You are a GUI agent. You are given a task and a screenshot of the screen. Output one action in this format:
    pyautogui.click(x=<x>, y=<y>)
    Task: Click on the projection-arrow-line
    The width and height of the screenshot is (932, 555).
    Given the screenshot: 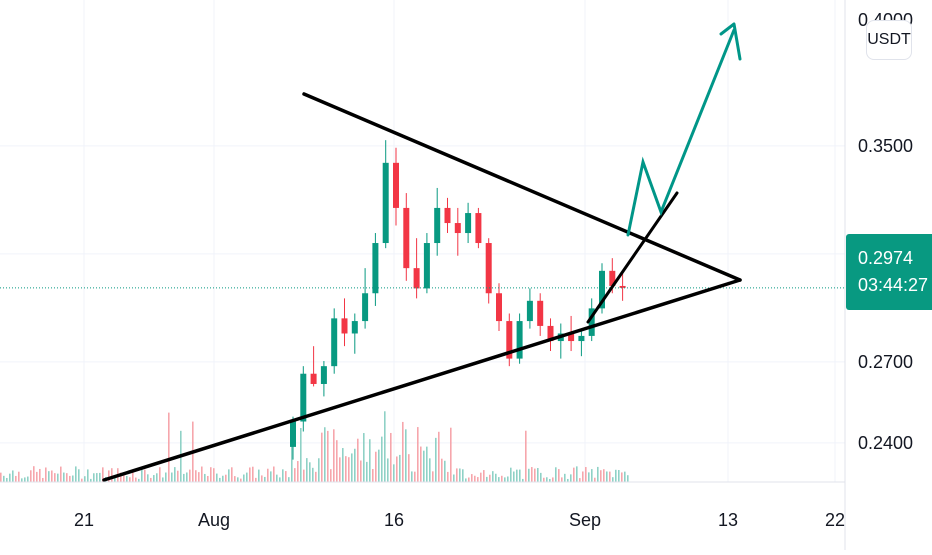 What is the action you would take?
    pyautogui.click(x=681, y=132)
    